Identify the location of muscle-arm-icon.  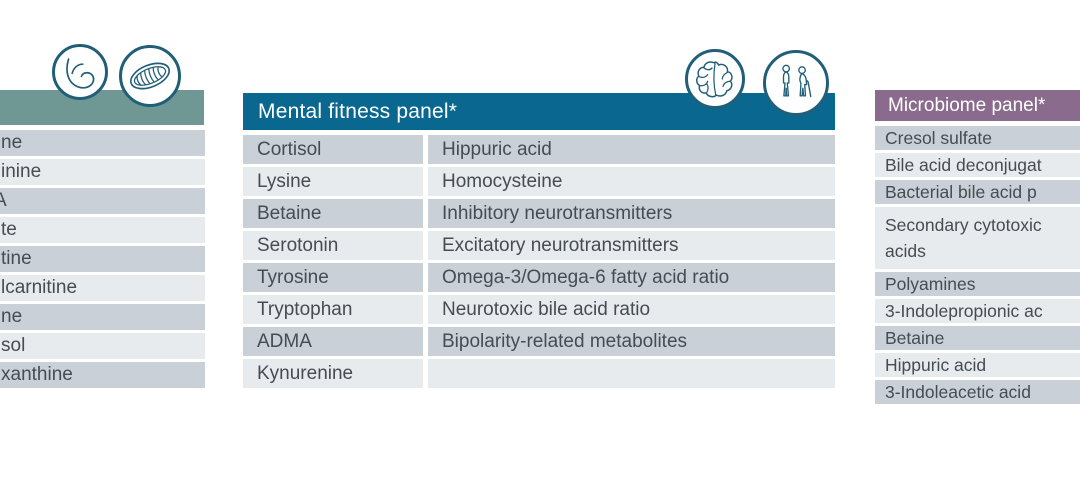
(80, 72).